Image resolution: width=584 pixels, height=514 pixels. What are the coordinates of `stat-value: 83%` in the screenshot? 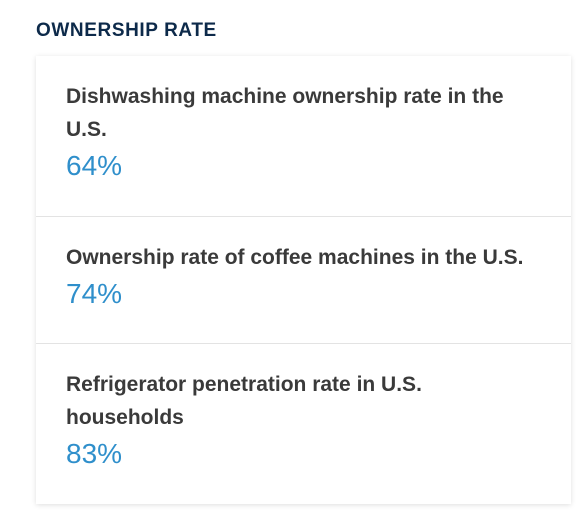 It's located at (94, 453).